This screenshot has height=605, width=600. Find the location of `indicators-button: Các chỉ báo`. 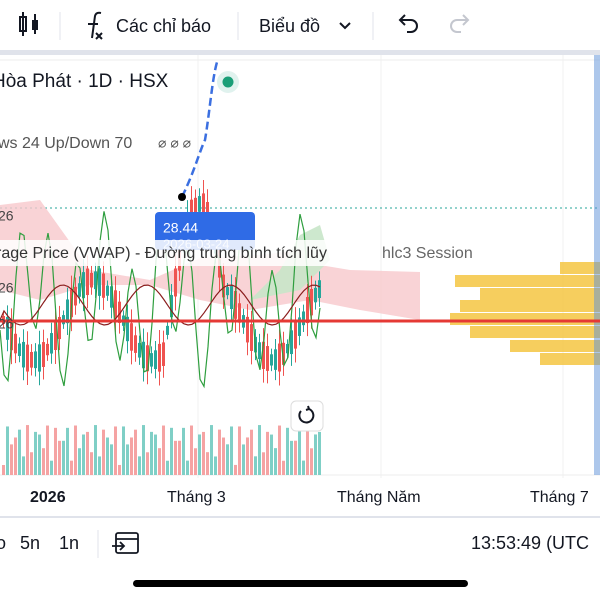

indicators-button: Các chỉ báo is located at coordinates (163, 26).